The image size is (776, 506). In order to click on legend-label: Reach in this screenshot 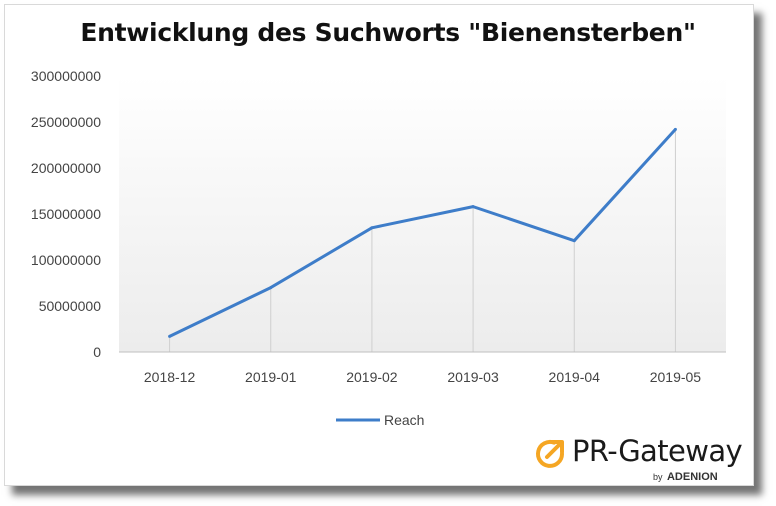, I will do `click(404, 420)`.